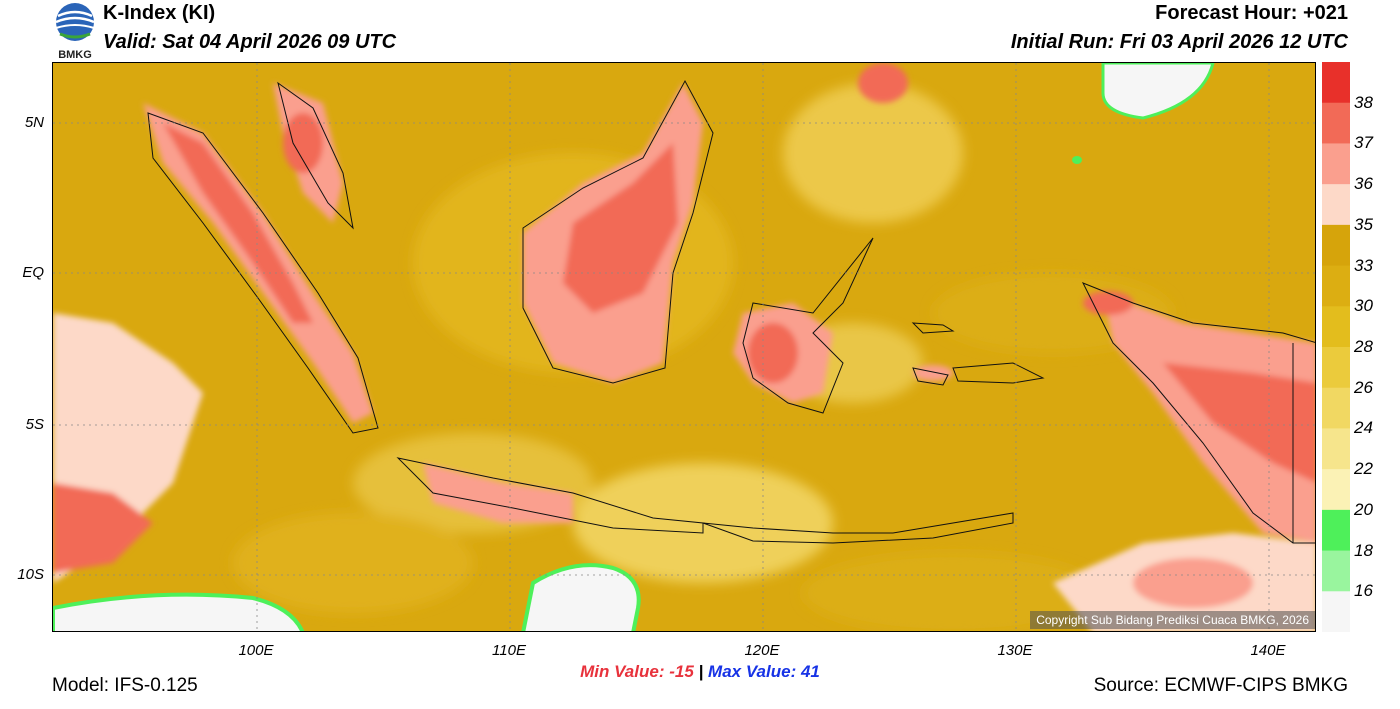 The height and width of the screenshot is (709, 1400). I want to click on lon-label-110e: 110E, so click(509, 650).